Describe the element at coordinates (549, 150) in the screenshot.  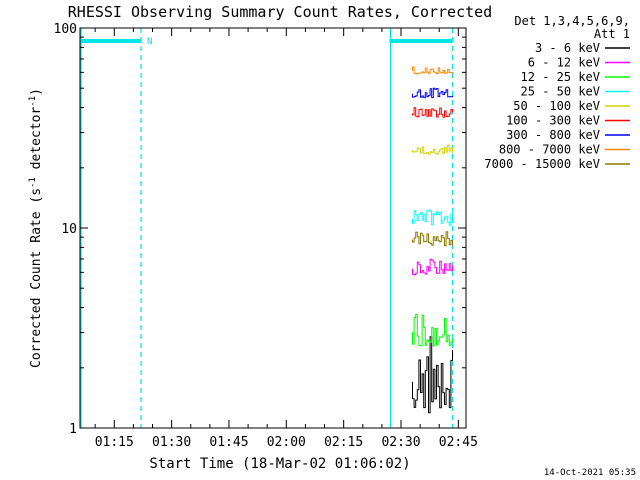
I see `legend-entry-label: 800 - 7000 keV` at that location.